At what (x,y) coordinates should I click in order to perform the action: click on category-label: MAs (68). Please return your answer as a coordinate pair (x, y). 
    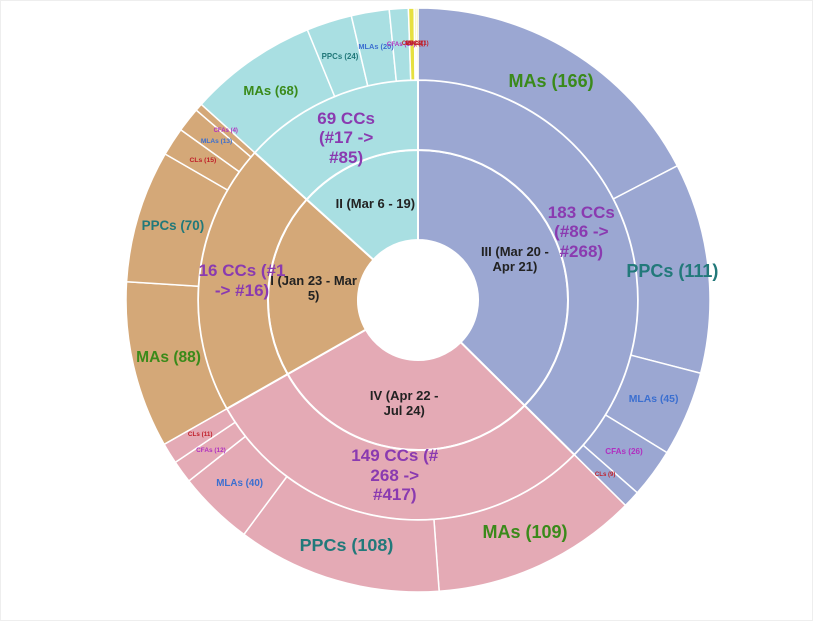
    Looking at the image, I should click on (271, 90).